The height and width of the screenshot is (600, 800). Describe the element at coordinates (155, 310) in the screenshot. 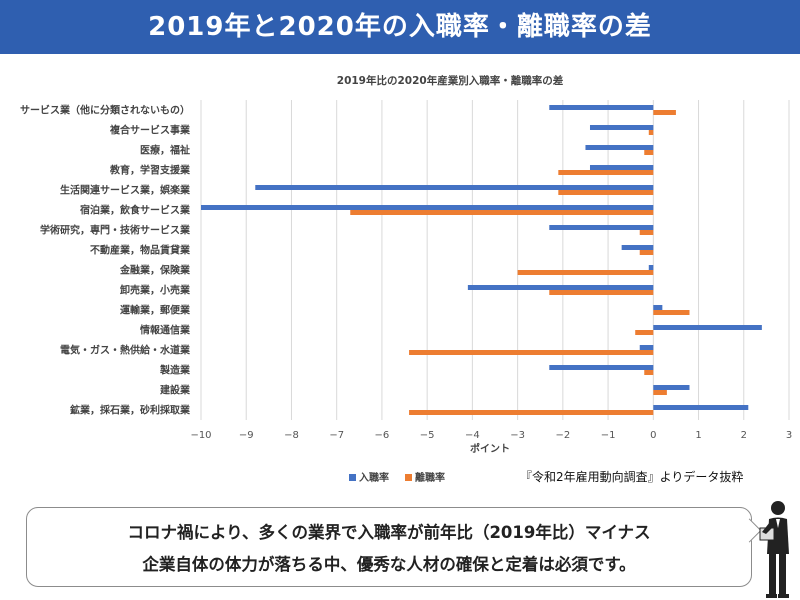

I see `category-label: 運輸業，郵便業` at that location.